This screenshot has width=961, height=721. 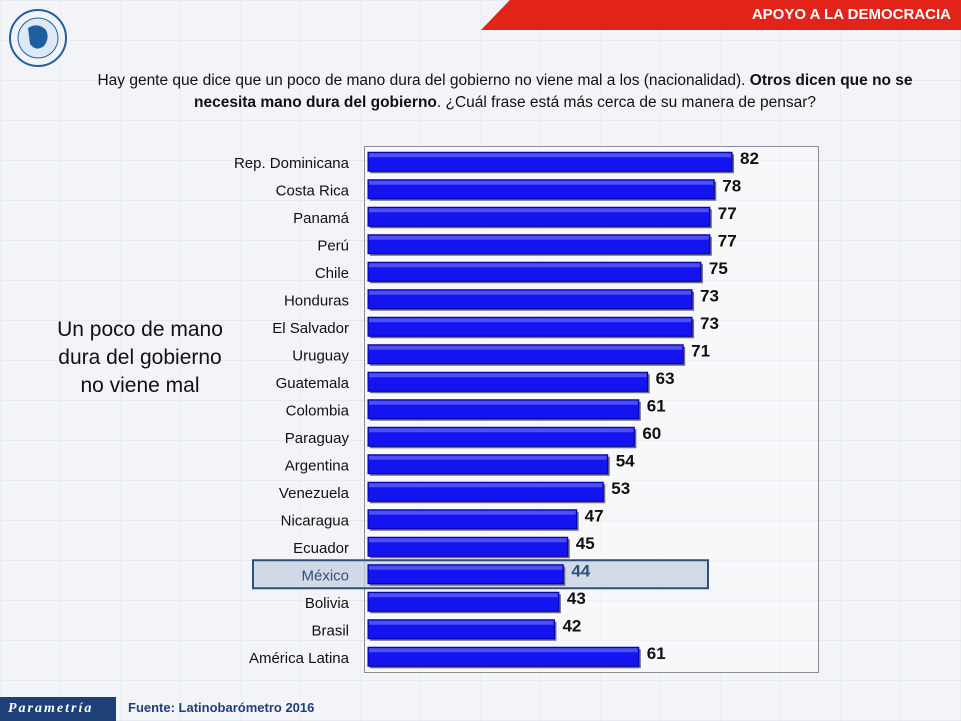 I want to click on category-label-honduras: Honduras, so click(x=316, y=300).